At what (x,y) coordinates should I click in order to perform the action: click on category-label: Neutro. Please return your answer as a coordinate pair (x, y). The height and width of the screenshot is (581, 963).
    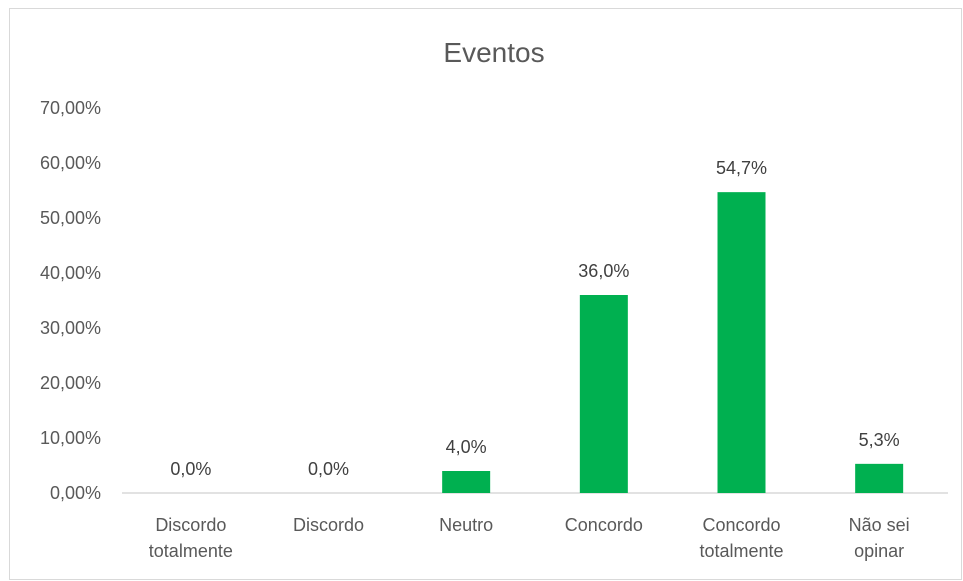
    Looking at the image, I should click on (466, 525).